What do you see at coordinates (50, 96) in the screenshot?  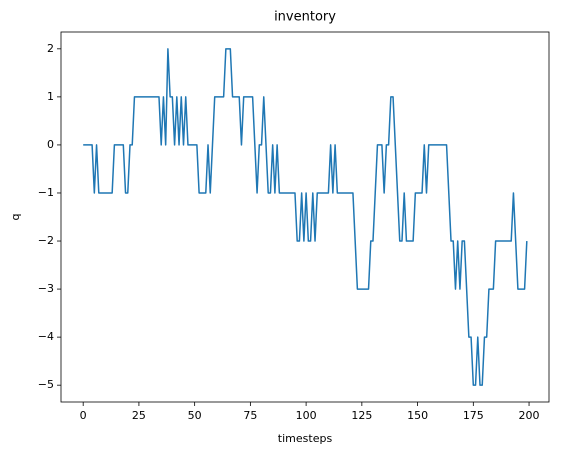 I see `y-tick-label: 1` at bounding box center [50, 96].